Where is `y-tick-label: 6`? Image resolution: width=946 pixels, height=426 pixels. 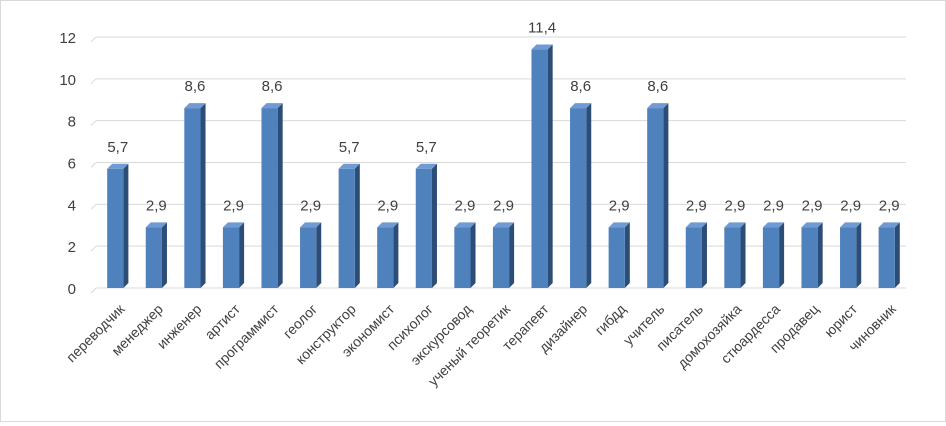
y-tick-label: 6 is located at coordinates (72, 164).